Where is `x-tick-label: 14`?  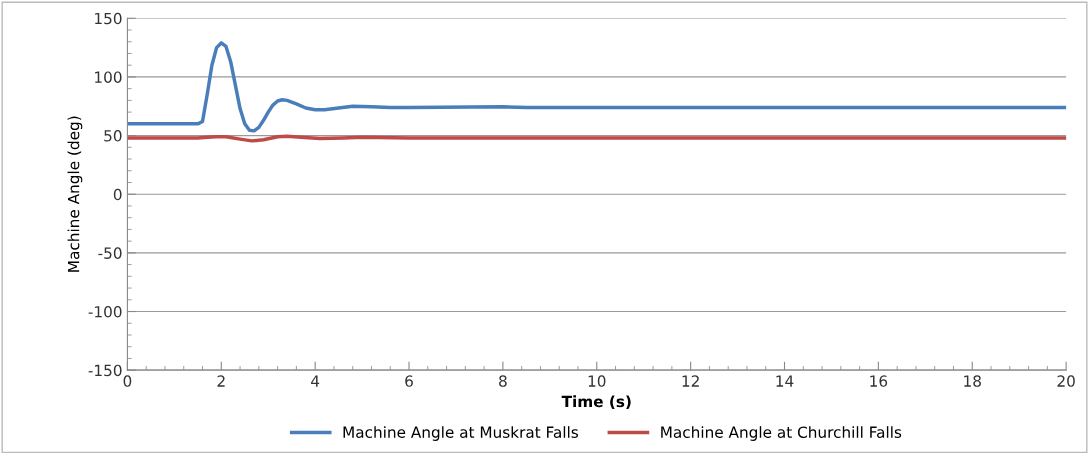 x-tick-label: 14 is located at coordinates (785, 381).